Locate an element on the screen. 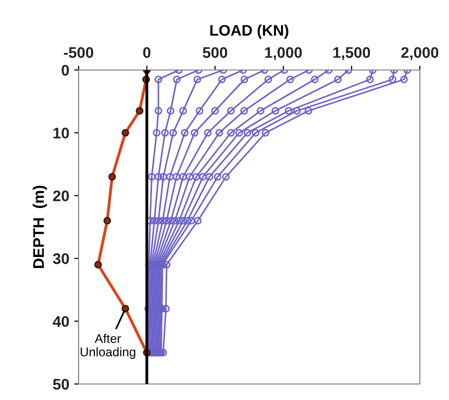  x-tick-label: 1,000 is located at coordinates (283, 53).